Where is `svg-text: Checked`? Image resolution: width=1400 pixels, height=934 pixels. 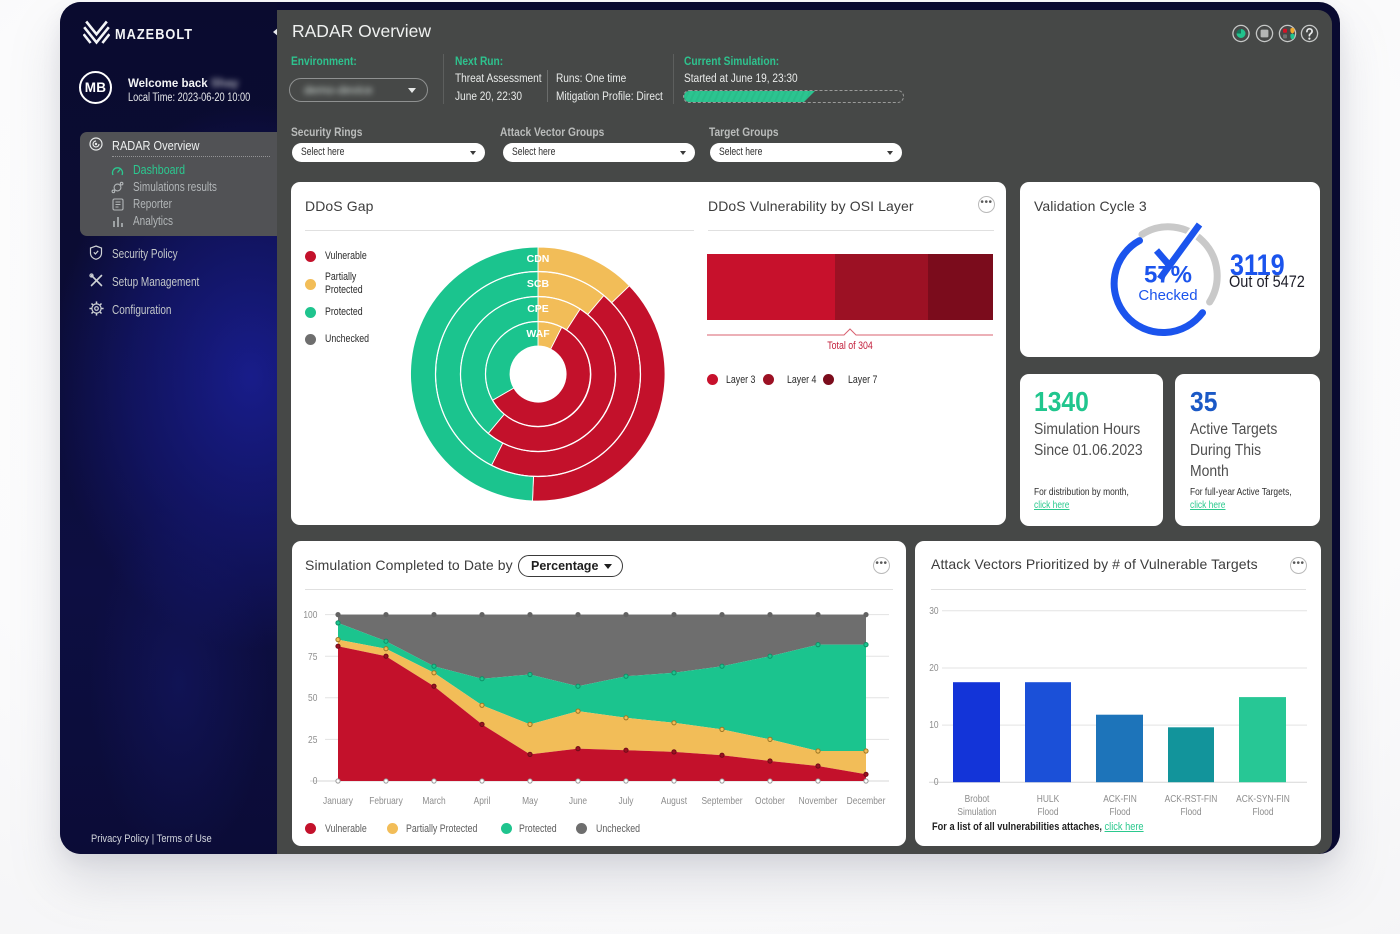
svg-text: Checked is located at coordinates (1167, 295).